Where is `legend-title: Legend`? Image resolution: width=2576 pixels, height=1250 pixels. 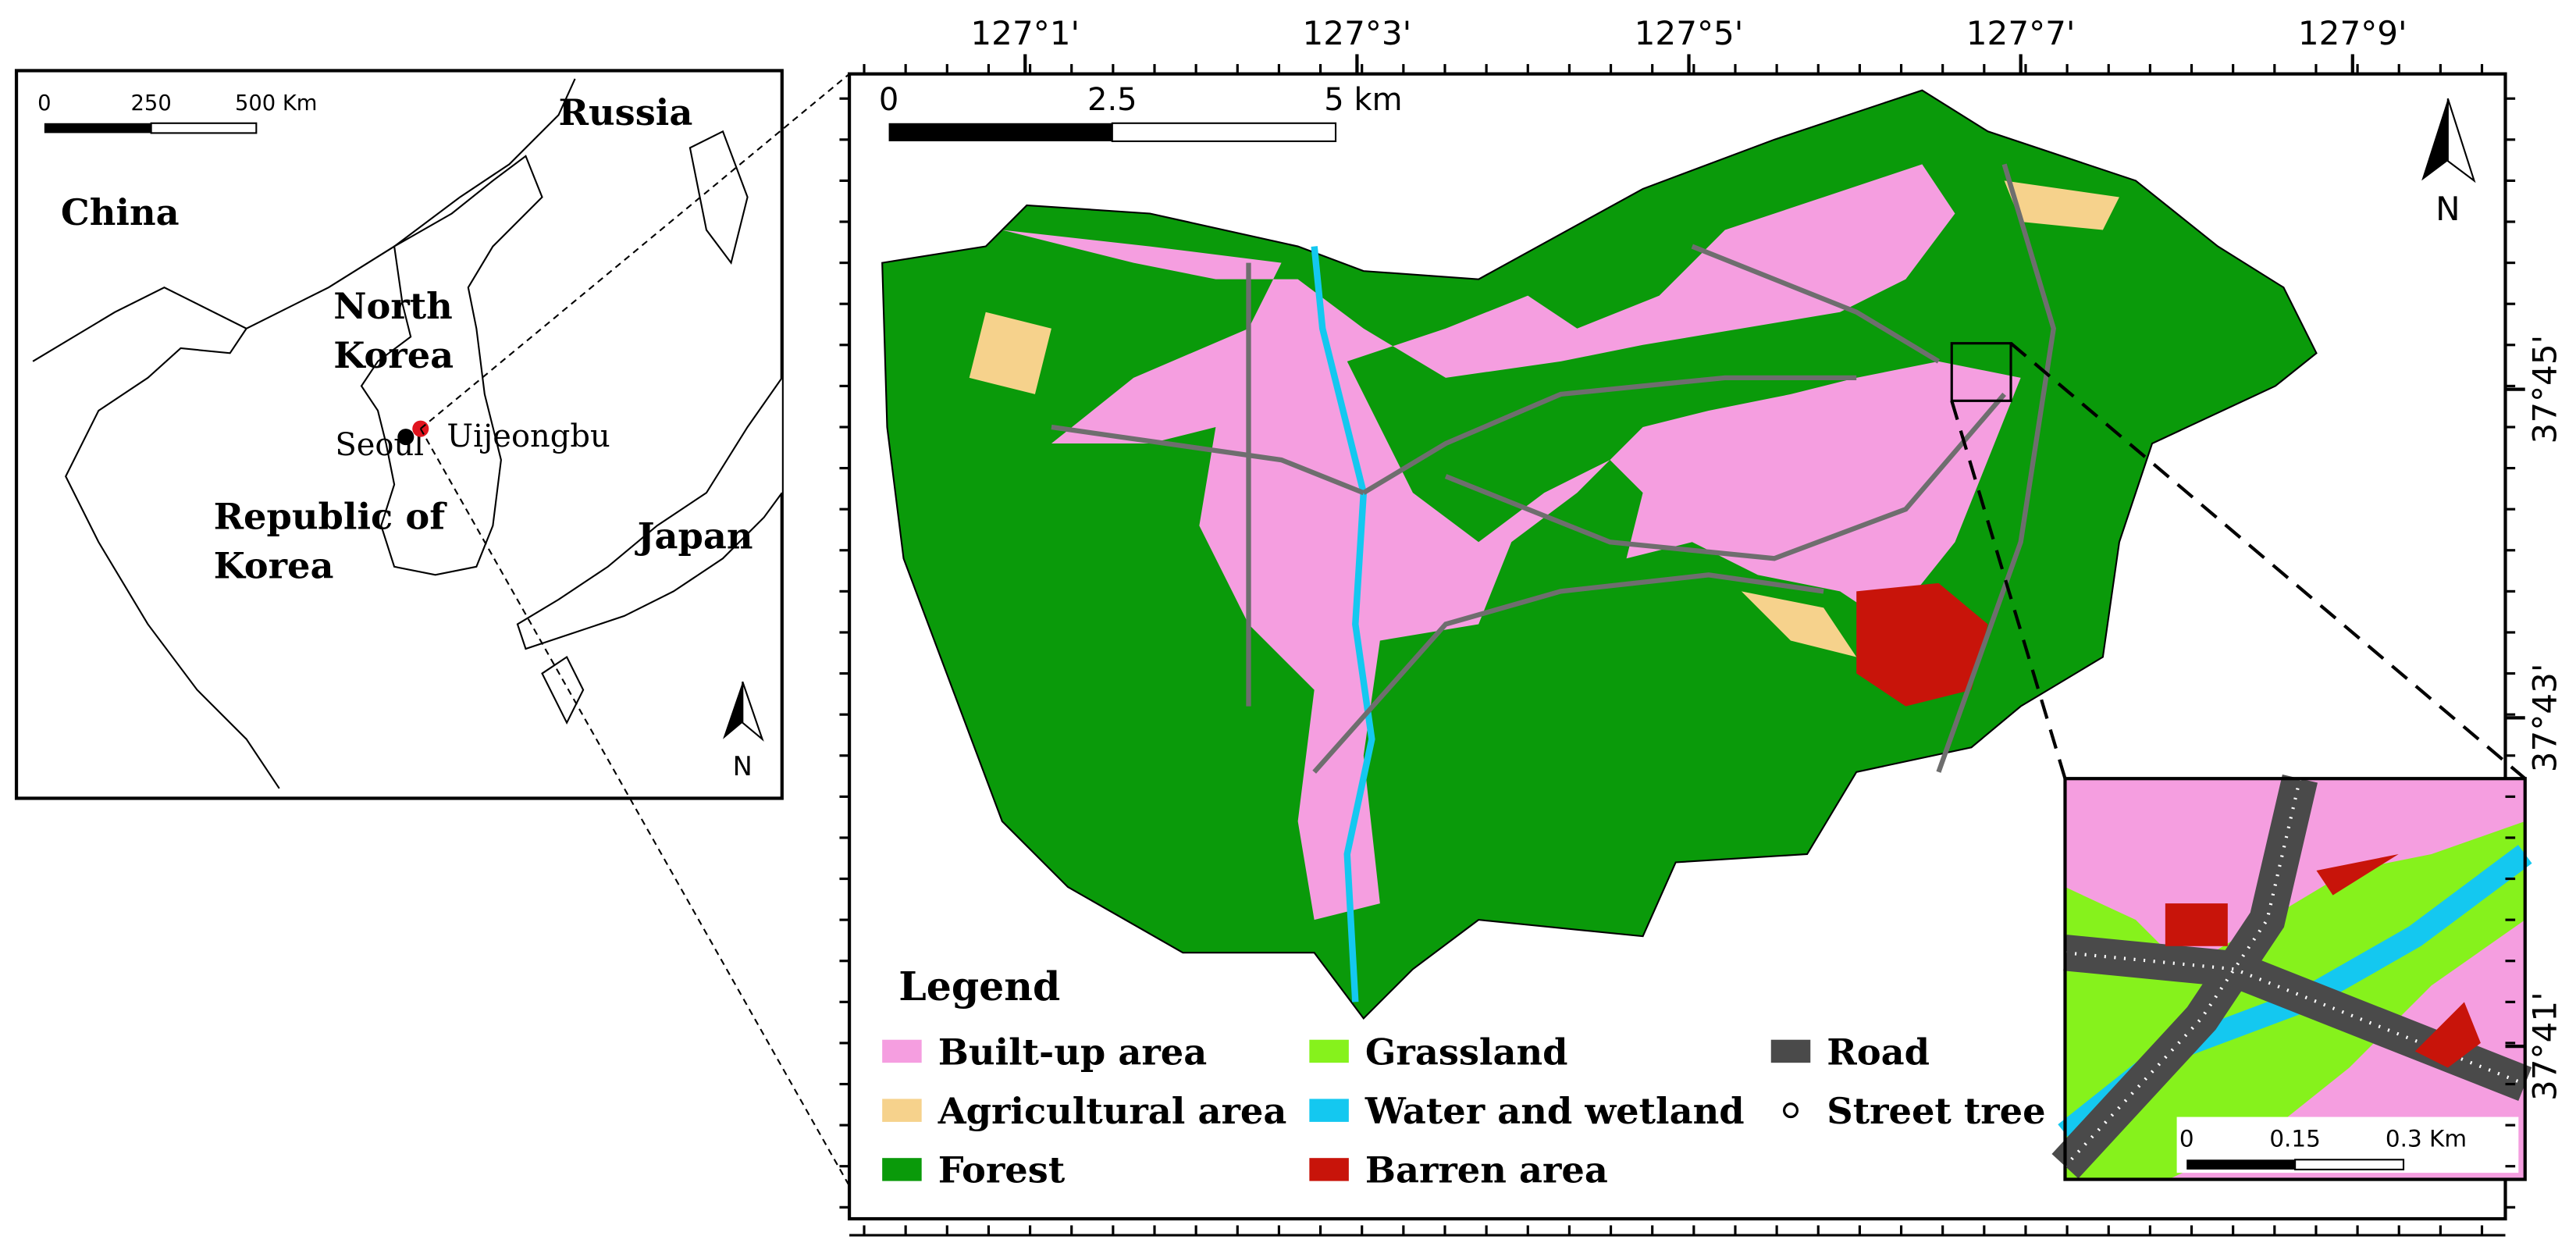
legend-title: Legend is located at coordinates (979, 986).